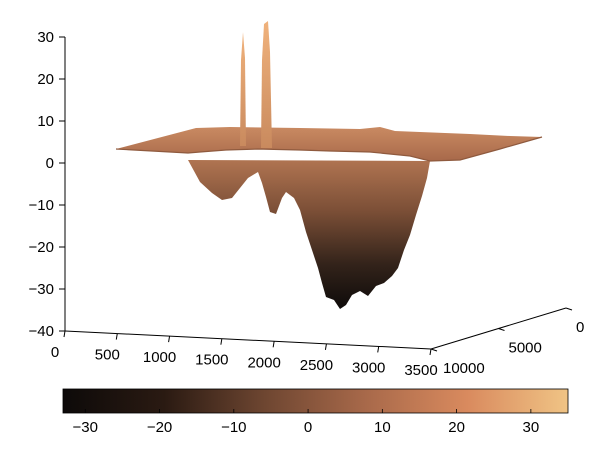  What do you see at coordinates (159, 427) in the screenshot?
I see `colorbar-tick-label: −20` at bounding box center [159, 427].